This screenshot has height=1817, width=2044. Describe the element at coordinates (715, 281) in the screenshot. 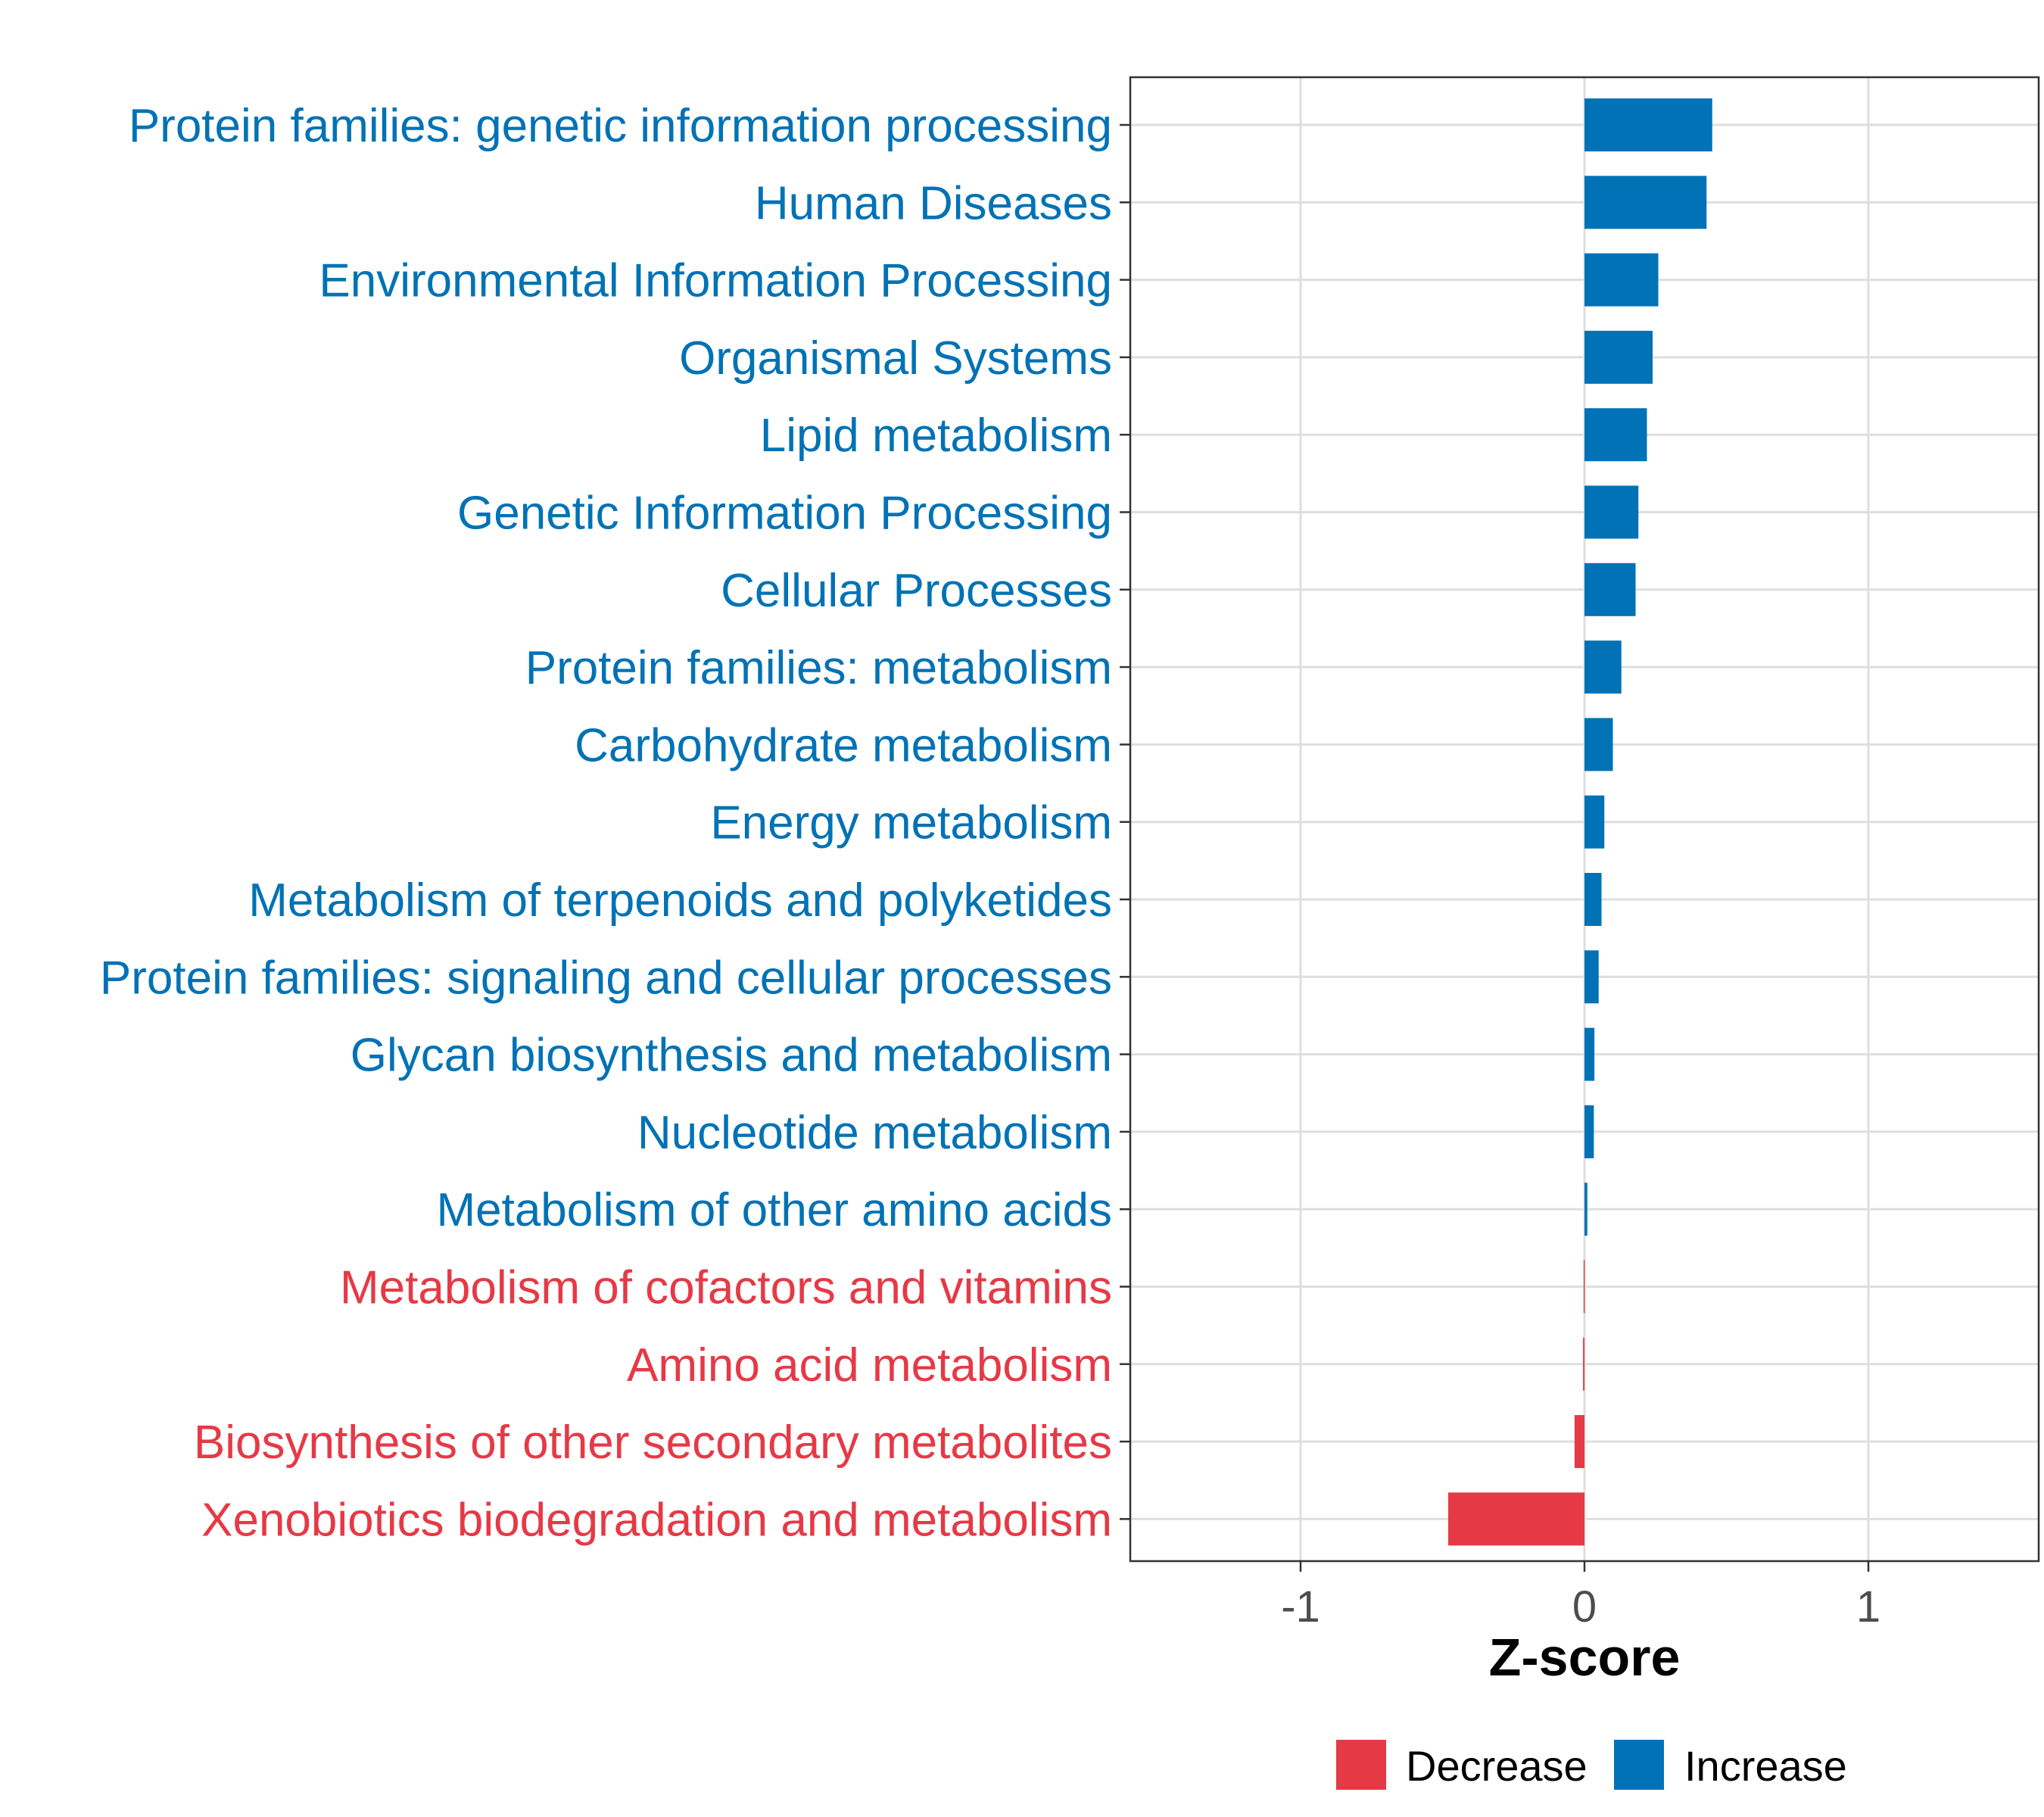

I see `category-label: Environmental Information Processing` at that location.